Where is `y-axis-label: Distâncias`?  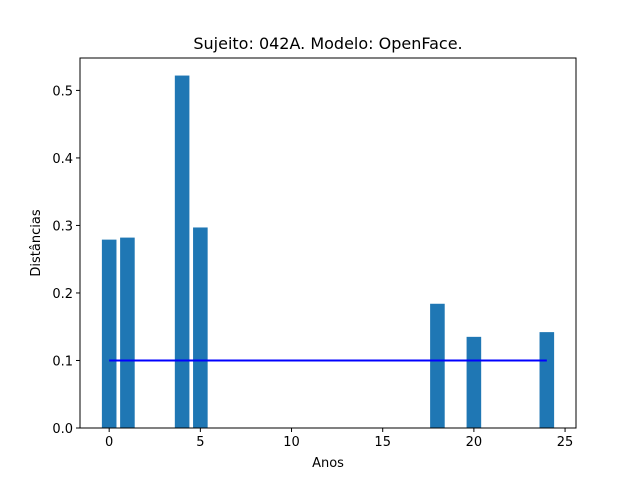
y-axis-label: Distâncias is located at coordinates (36, 242).